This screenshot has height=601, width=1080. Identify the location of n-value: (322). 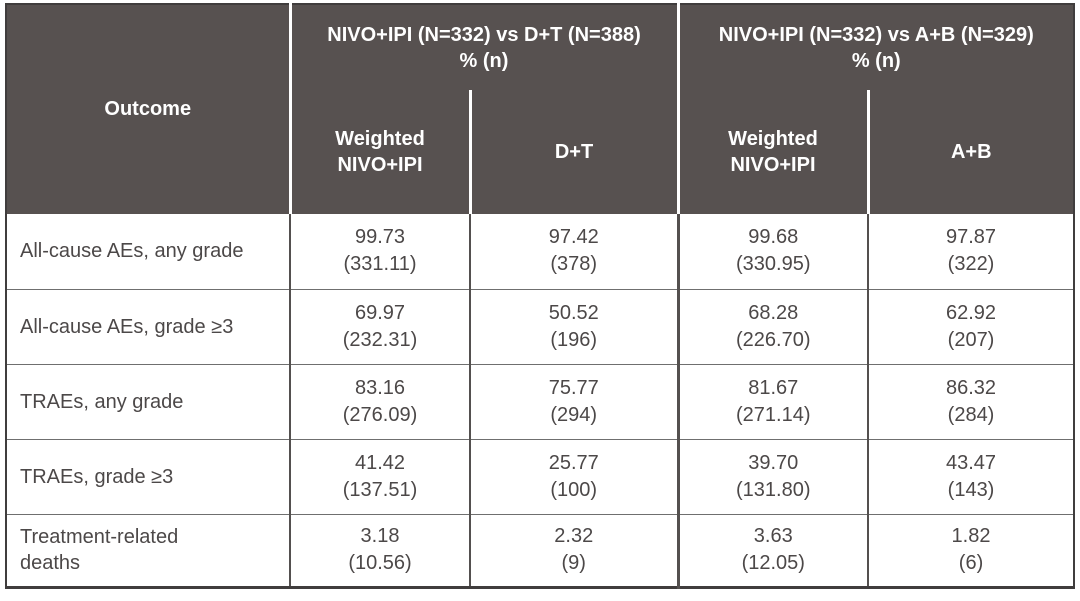
(971, 264).